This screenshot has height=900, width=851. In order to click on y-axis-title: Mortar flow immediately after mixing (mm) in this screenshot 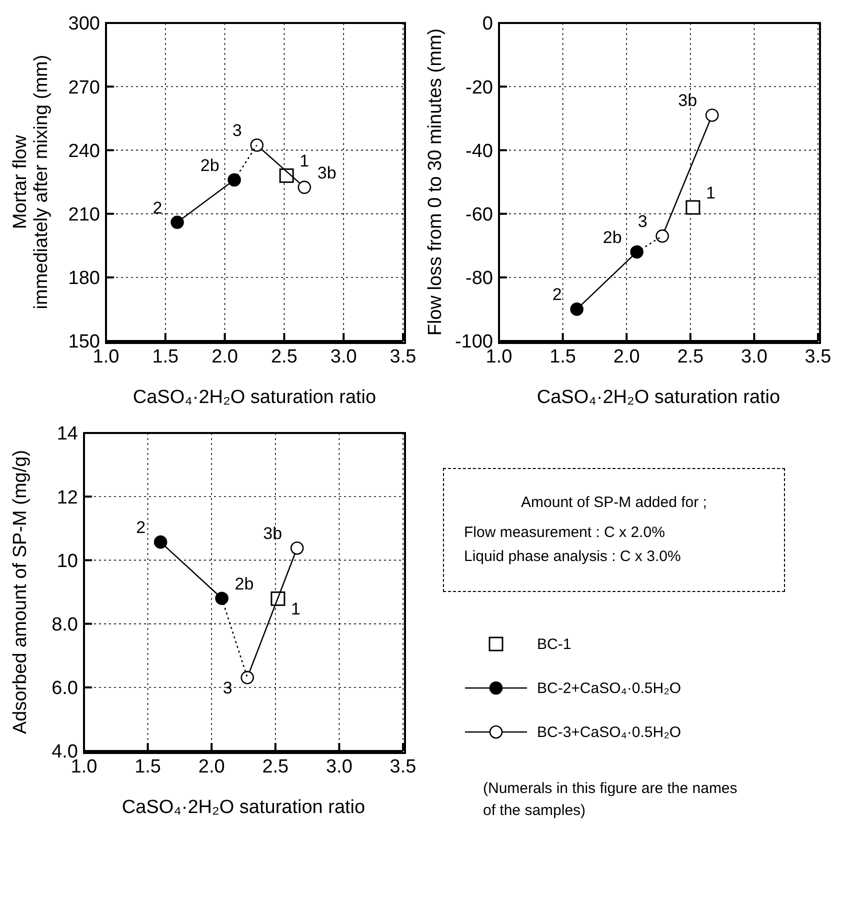, I will do `click(31, 182)`.